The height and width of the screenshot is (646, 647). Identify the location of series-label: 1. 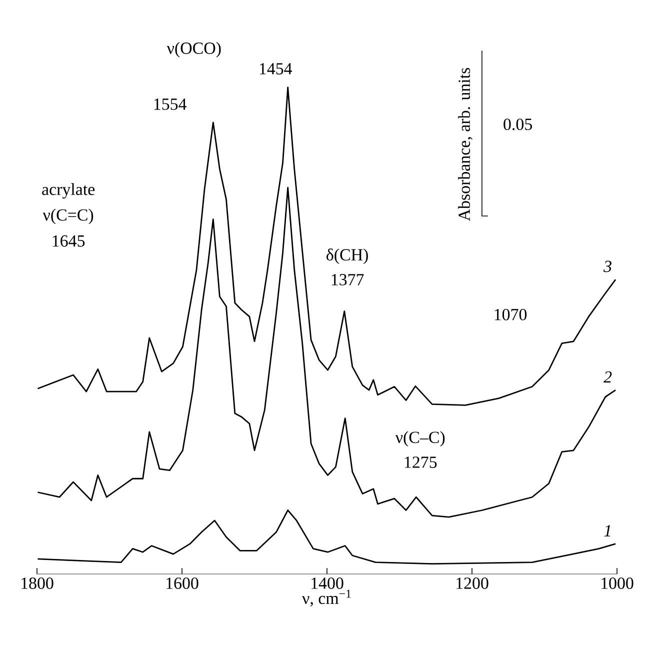
(607, 530).